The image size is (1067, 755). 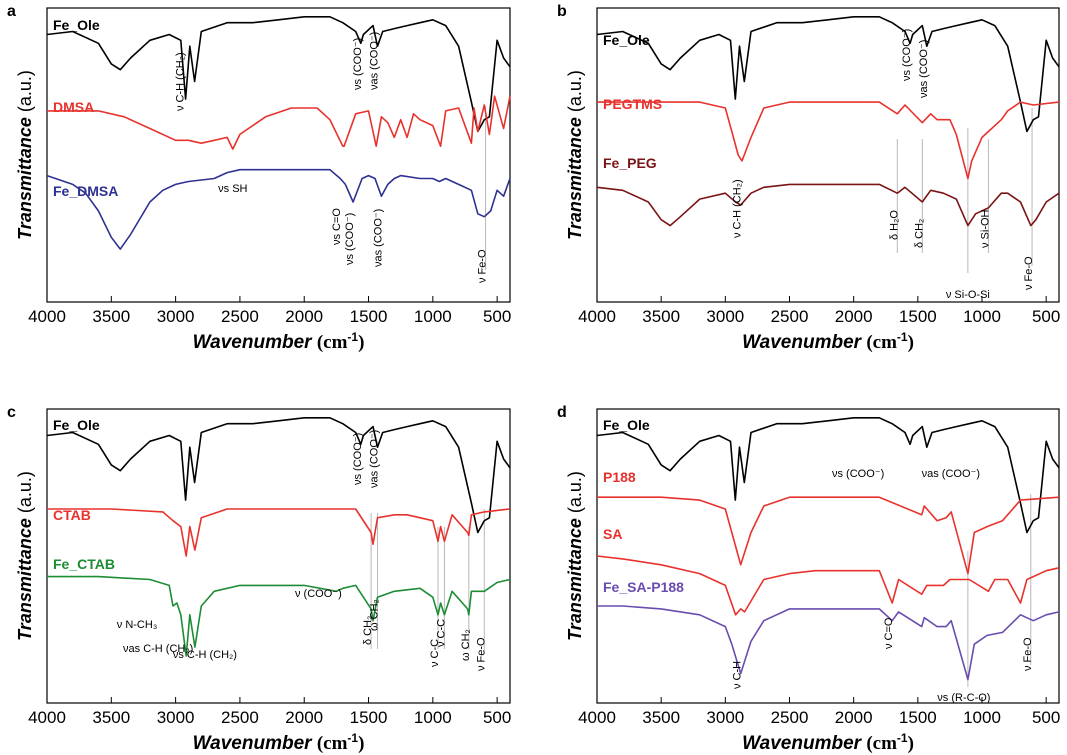 What do you see at coordinates (619, 477) in the screenshot?
I see `series-label: P188` at bounding box center [619, 477].